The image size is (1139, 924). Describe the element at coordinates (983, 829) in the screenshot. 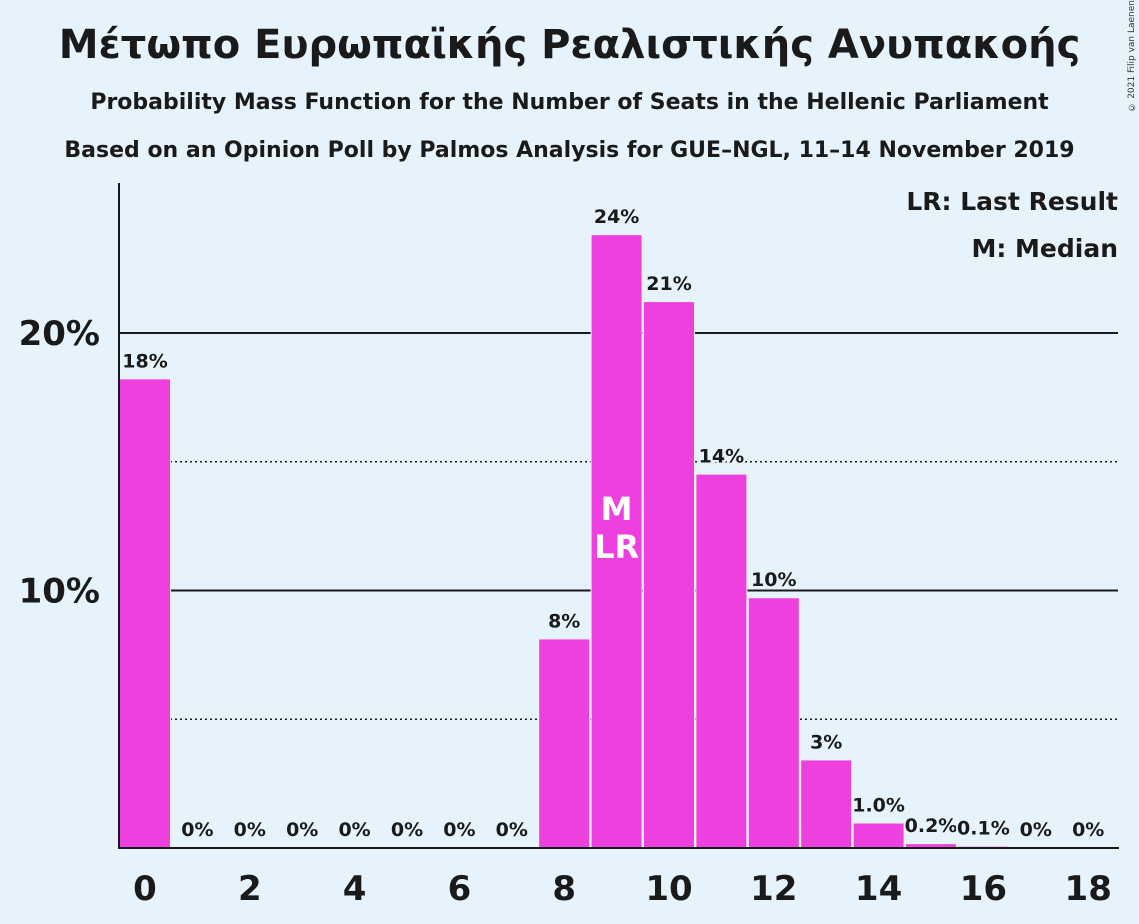

I see `data-label: 0.1%` at that location.